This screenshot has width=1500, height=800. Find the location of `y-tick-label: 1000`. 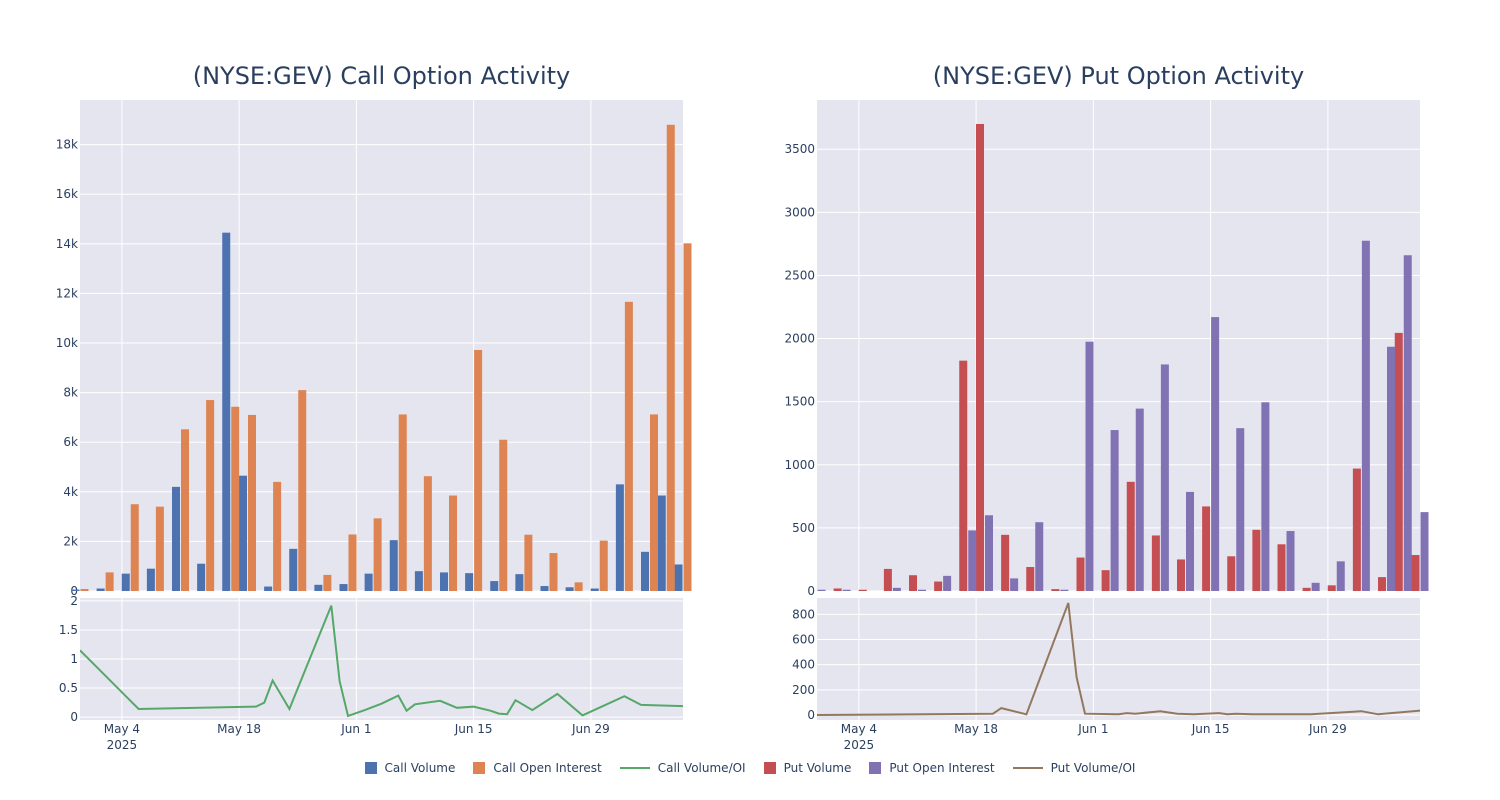

y-tick-label: 1000 is located at coordinates (799, 465).